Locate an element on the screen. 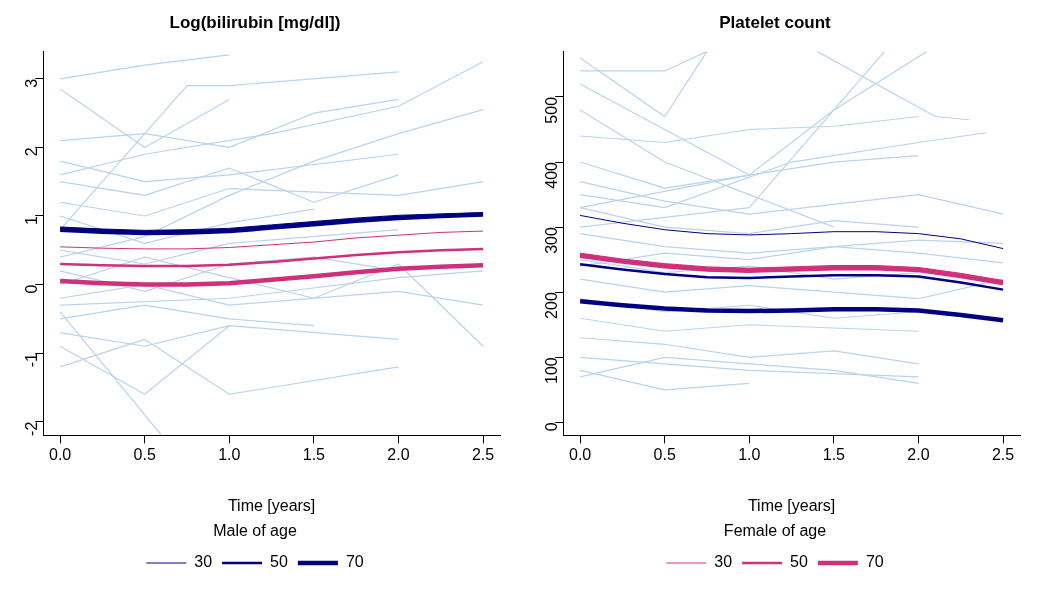 Image resolution: width=1040 pixels, height=591 pixels. legend-title: Female of age is located at coordinates (775, 531).